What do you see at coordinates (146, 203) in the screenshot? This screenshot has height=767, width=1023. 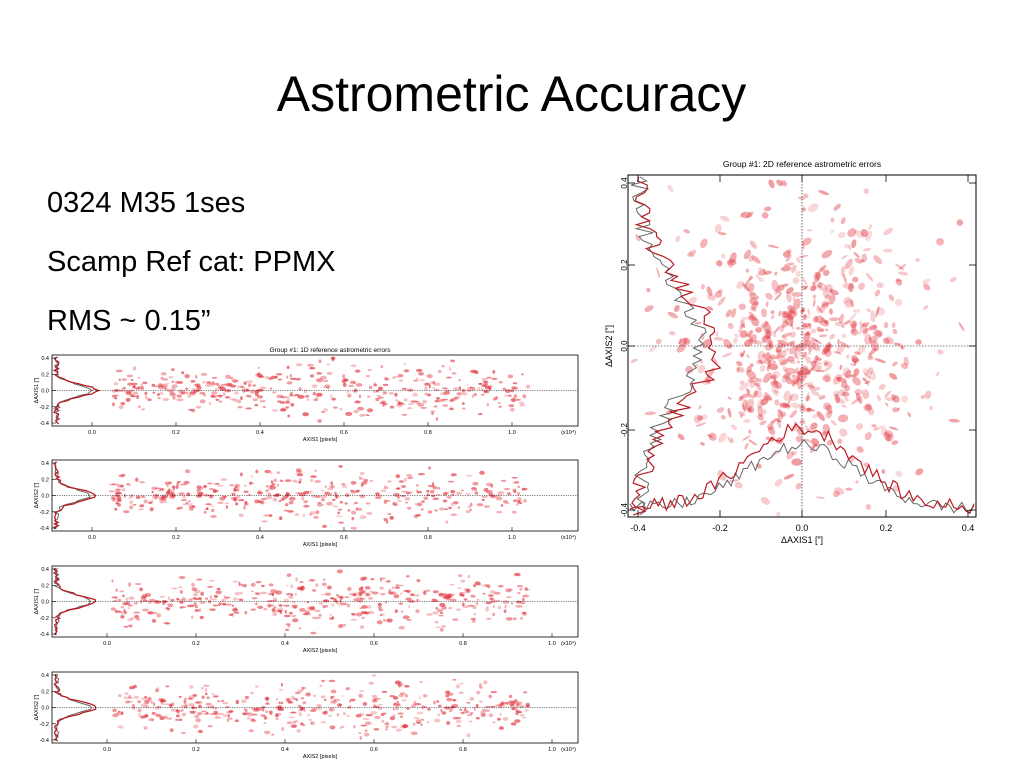 I see `bullet-dataset: 0324 M35 1ses` at bounding box center [146, 203].